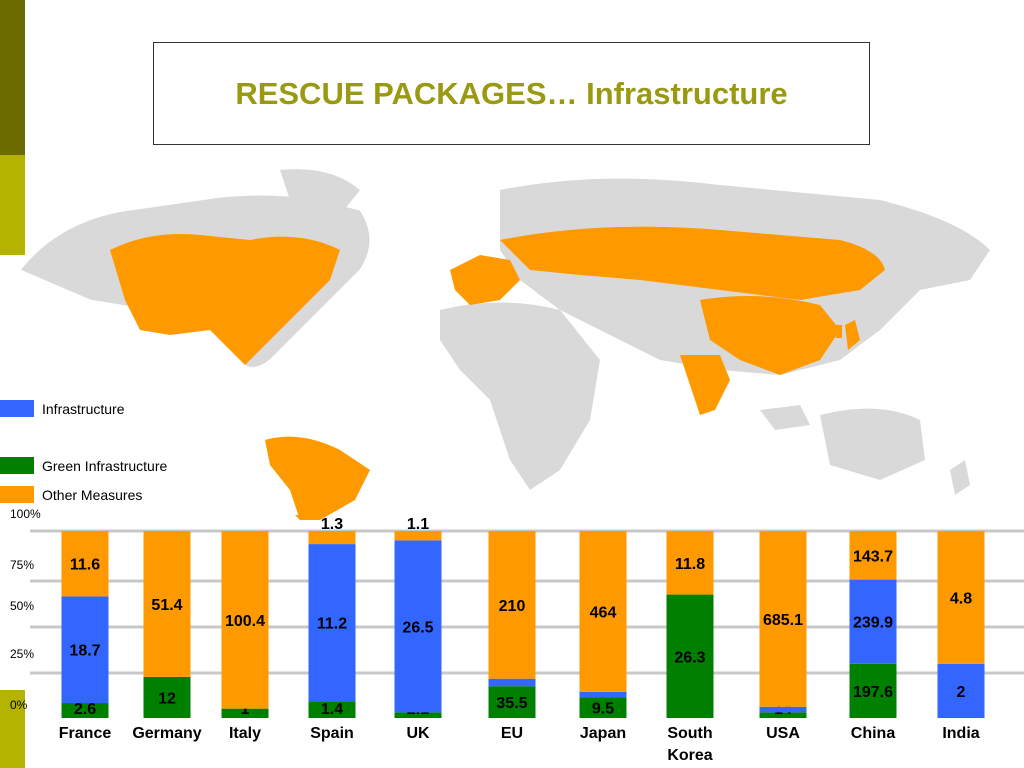  I want to click on data-label-other: 464, so click(603, 612).